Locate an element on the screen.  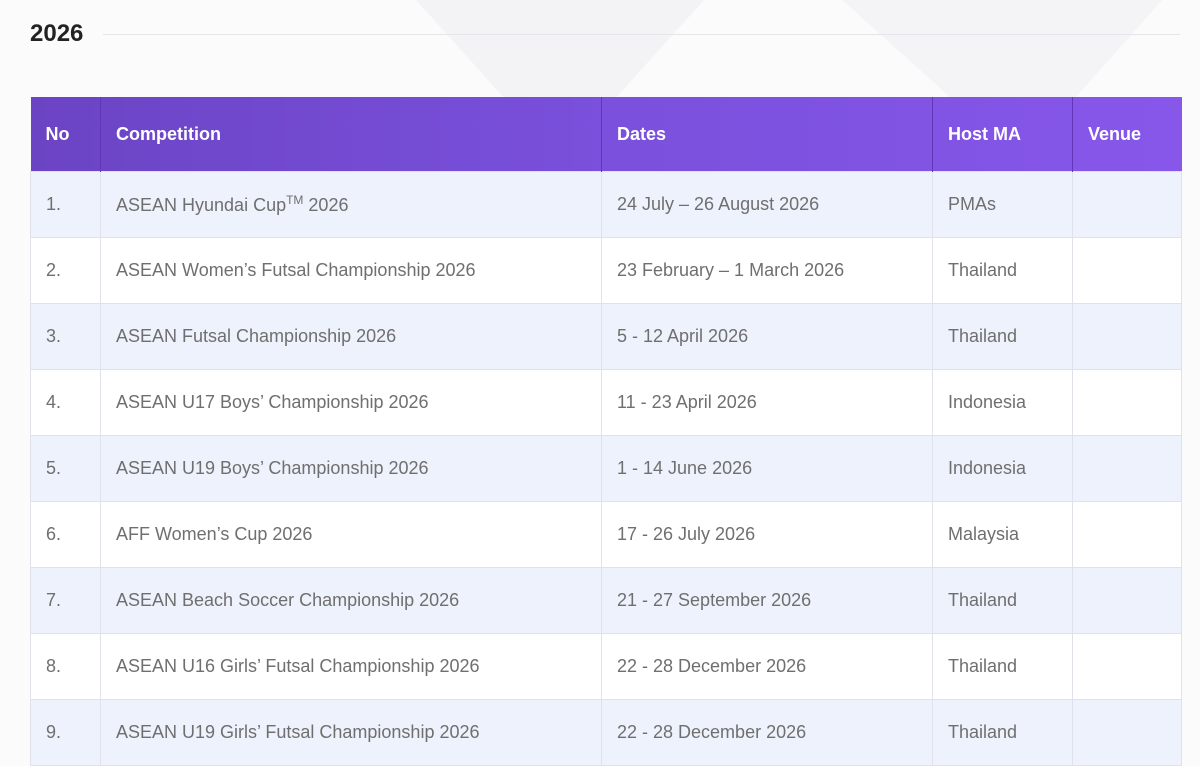
cell-competition: ASEAN Women’s Futsal Championship 2026 is located at coordinates (351, 270).